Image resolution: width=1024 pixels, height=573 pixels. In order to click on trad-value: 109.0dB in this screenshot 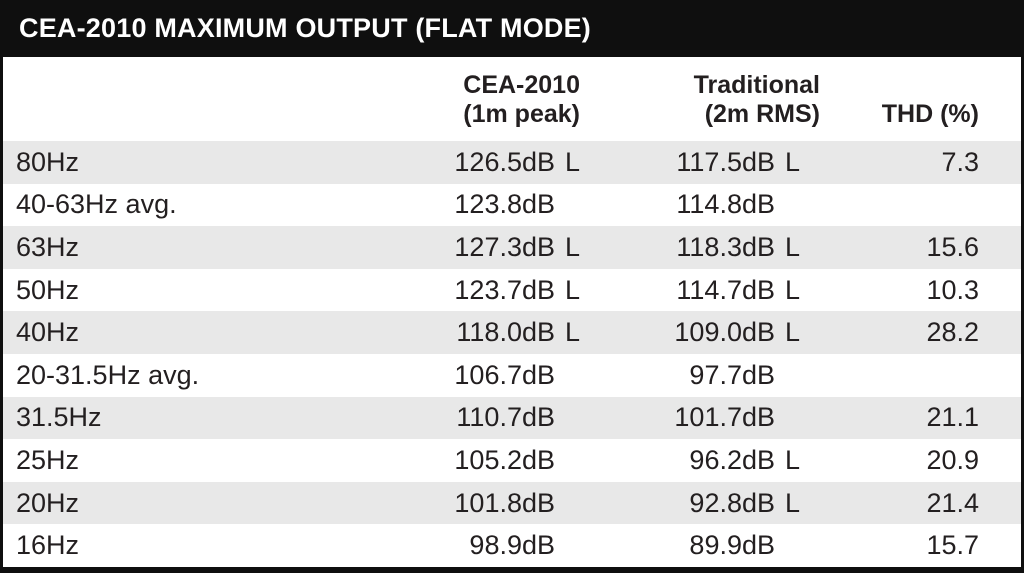, I will do `click(724, 332)`.